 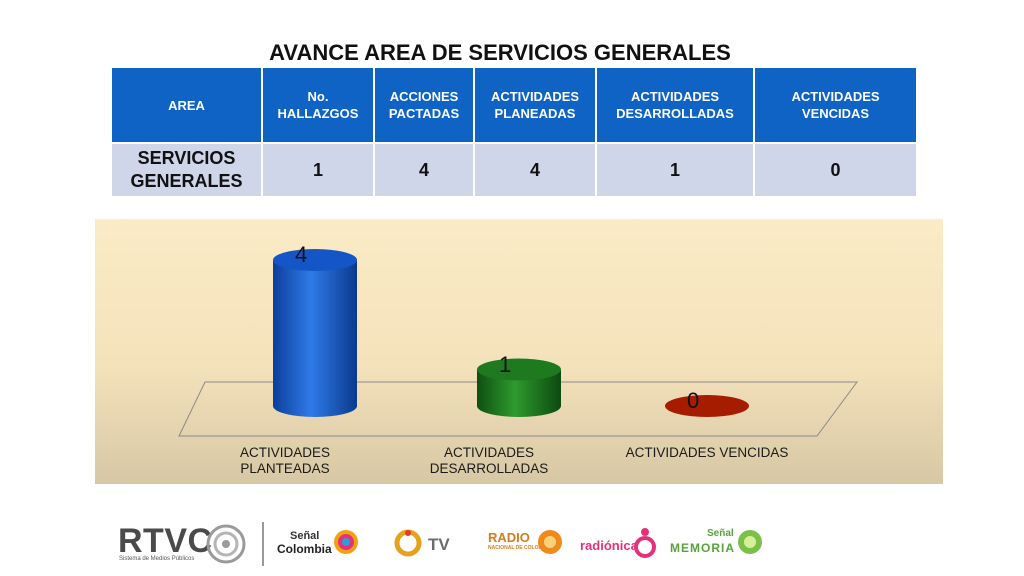 What do you see at coordinates (520, 548) in the screenshot?
I see `radio-sub-label: NACIONAL DE COLOMBIA` at bounding box center [520, 548].